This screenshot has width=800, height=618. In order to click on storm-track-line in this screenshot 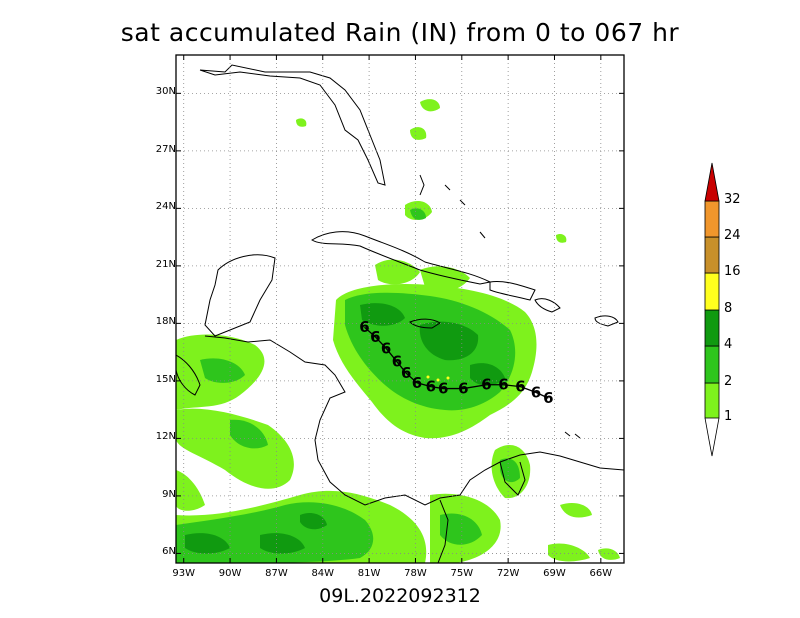, I will do `click(456, 362)`.